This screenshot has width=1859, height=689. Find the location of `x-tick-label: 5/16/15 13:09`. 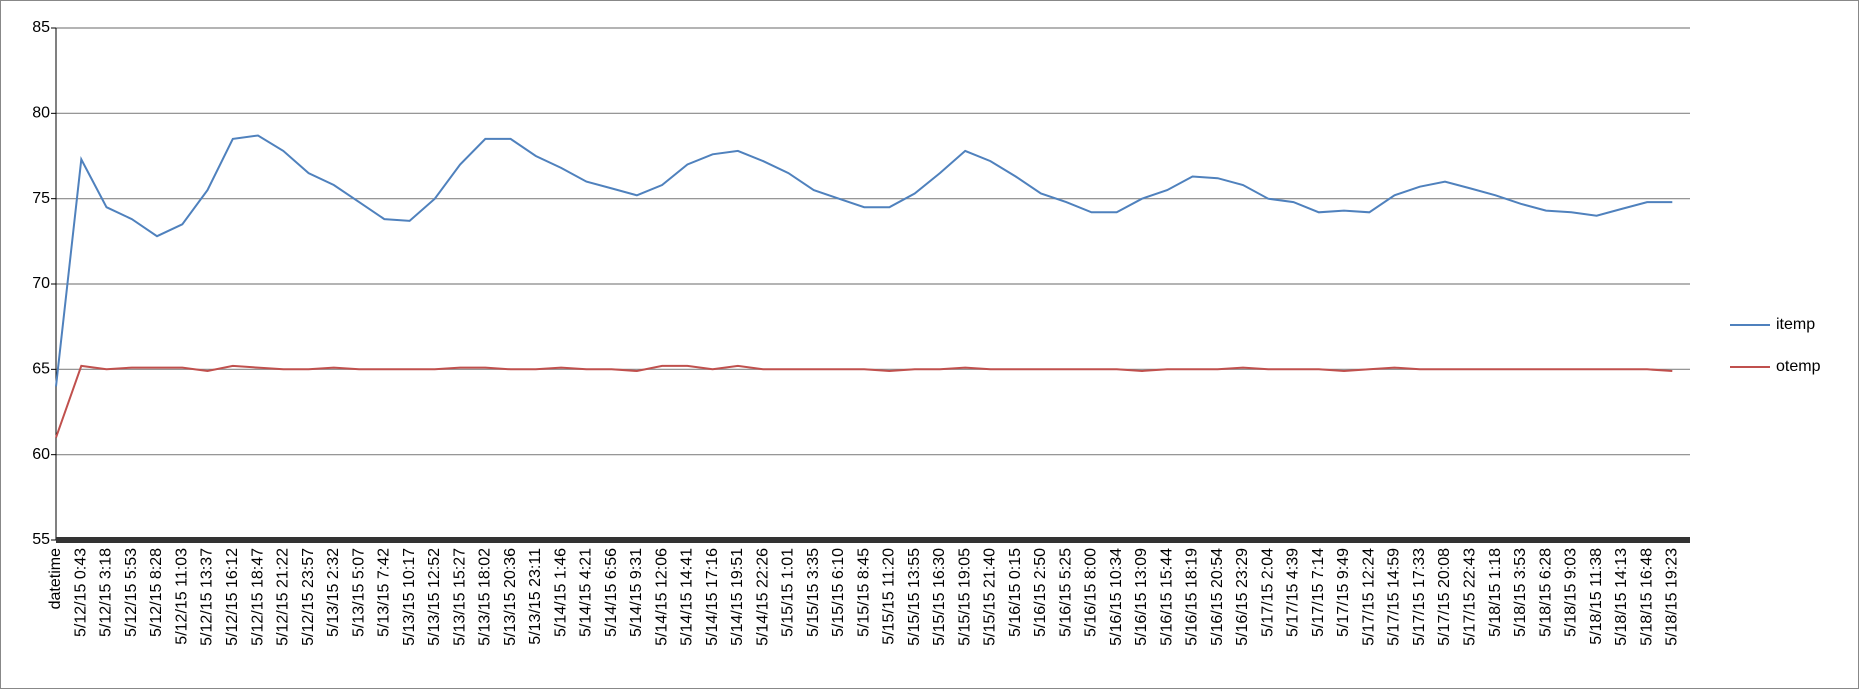

x-tick-label: 5/16/15 13:09 is located at coordinates (1141, 597).